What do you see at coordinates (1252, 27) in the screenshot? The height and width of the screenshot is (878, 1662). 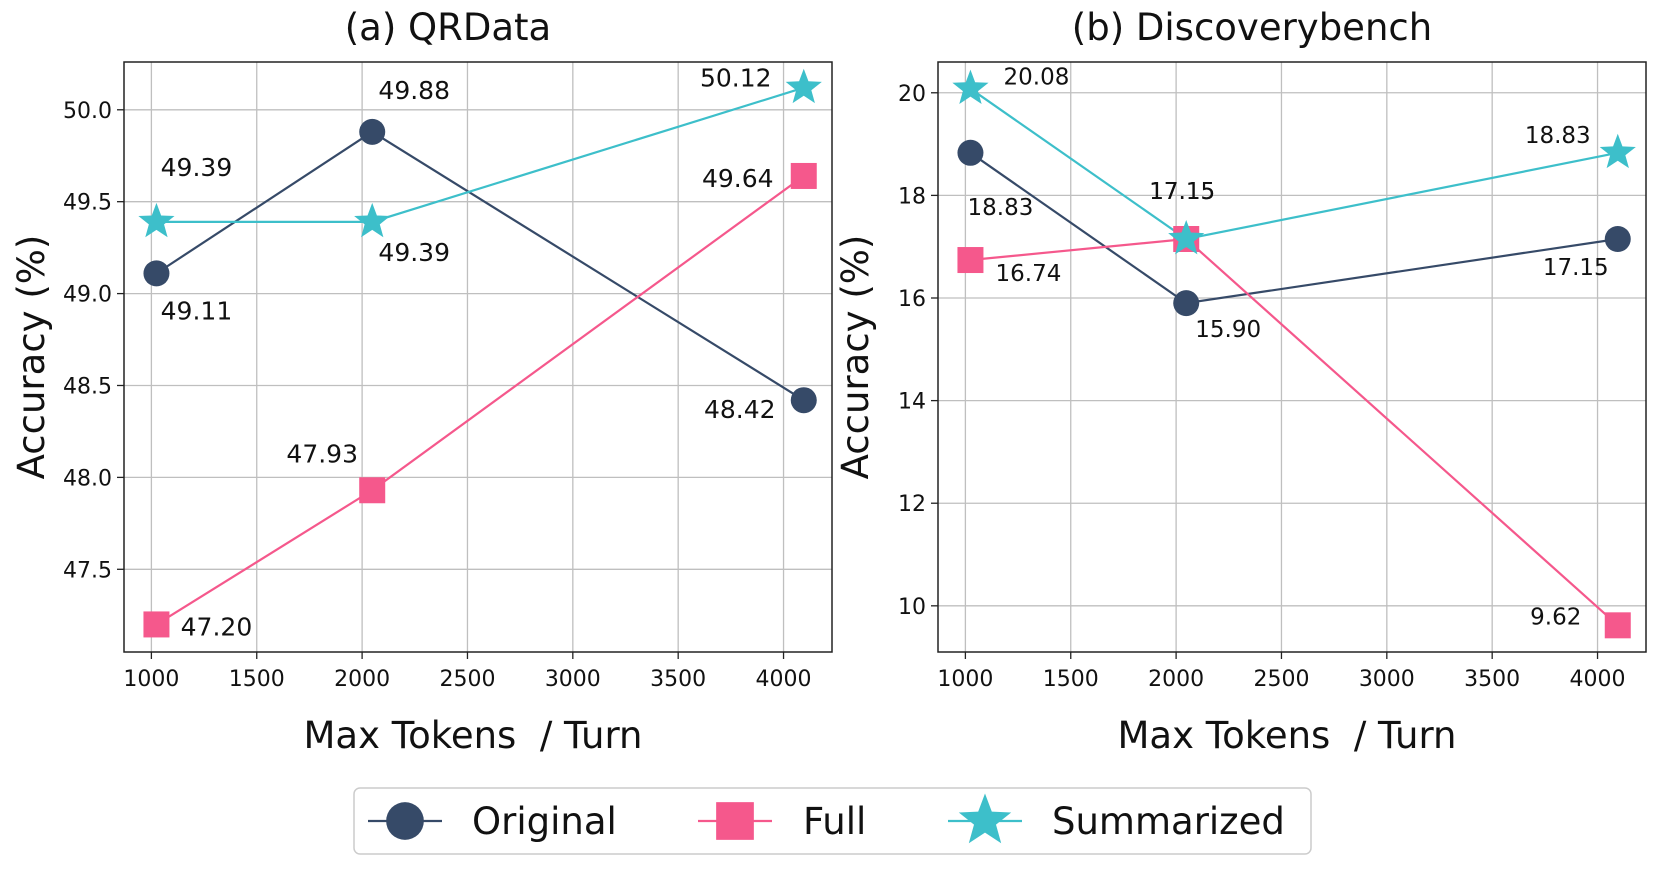 I see `chart-title: (b) Discoverybench` at bounding box center [1252, 27].